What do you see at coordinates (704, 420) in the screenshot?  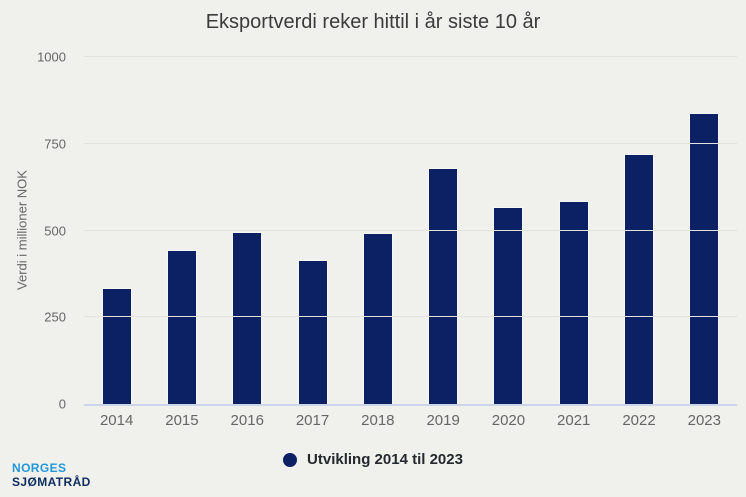 I see `x-tick-label-2023: 2023` at bounding box center [704, 420].